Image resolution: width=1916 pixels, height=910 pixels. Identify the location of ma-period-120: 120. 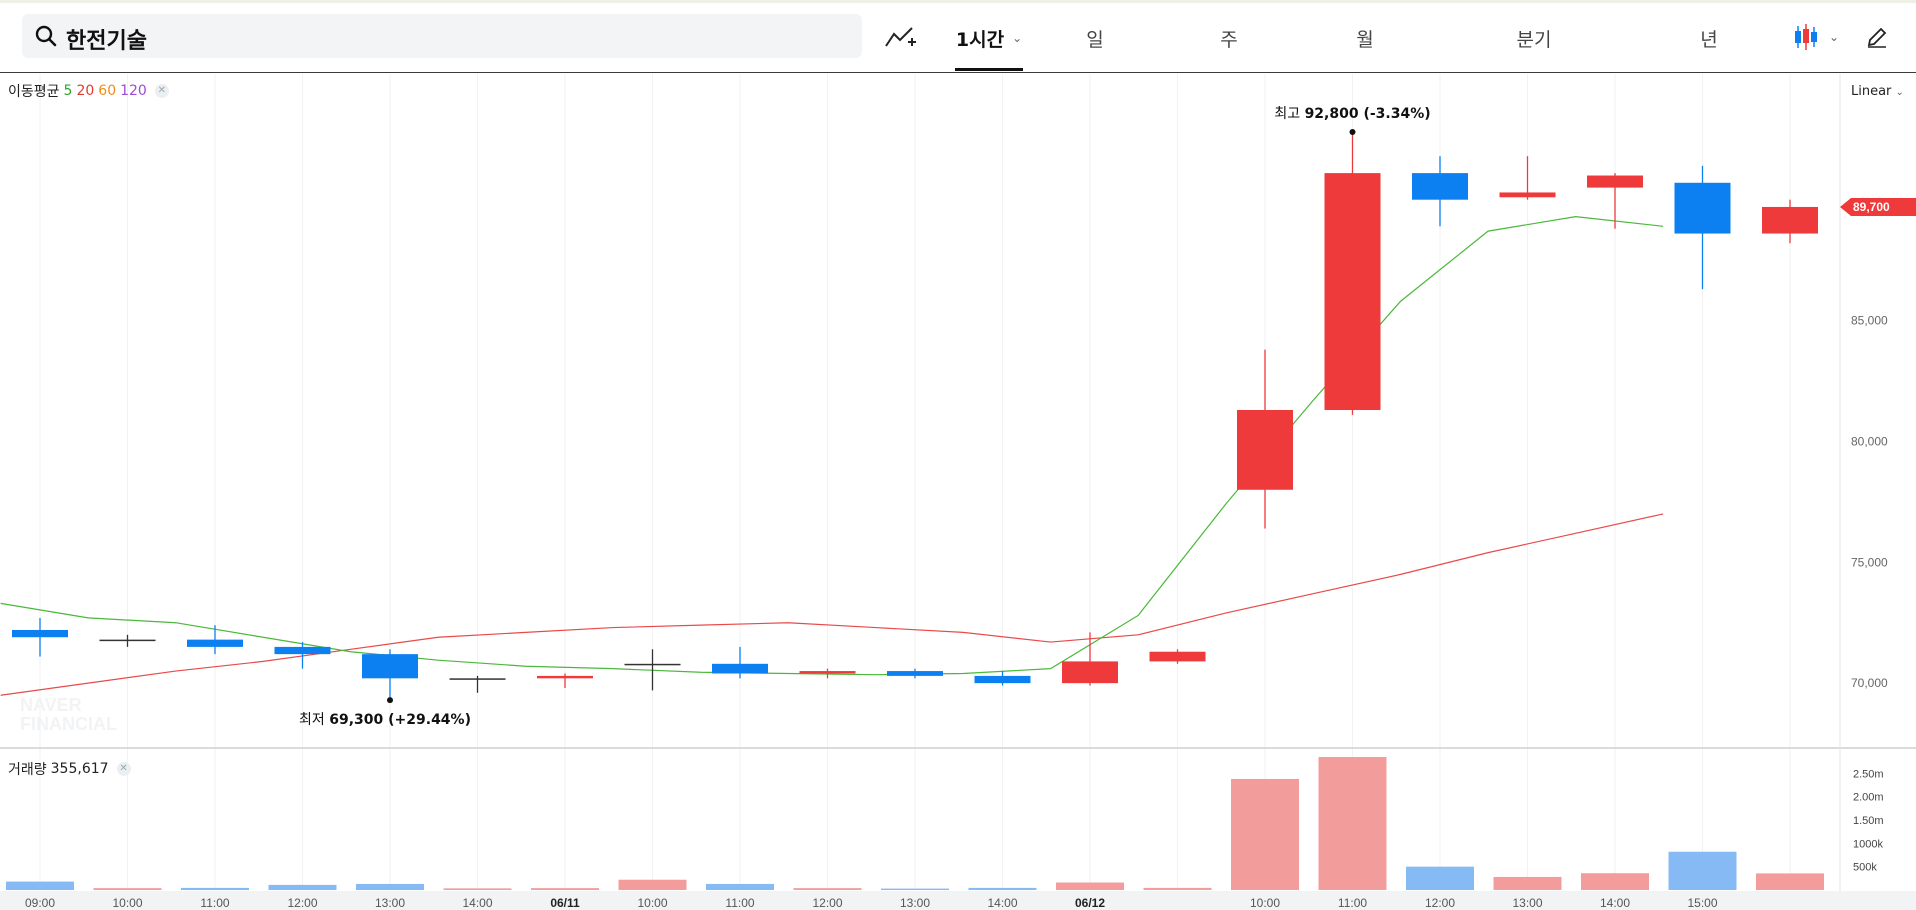
(133, 91).